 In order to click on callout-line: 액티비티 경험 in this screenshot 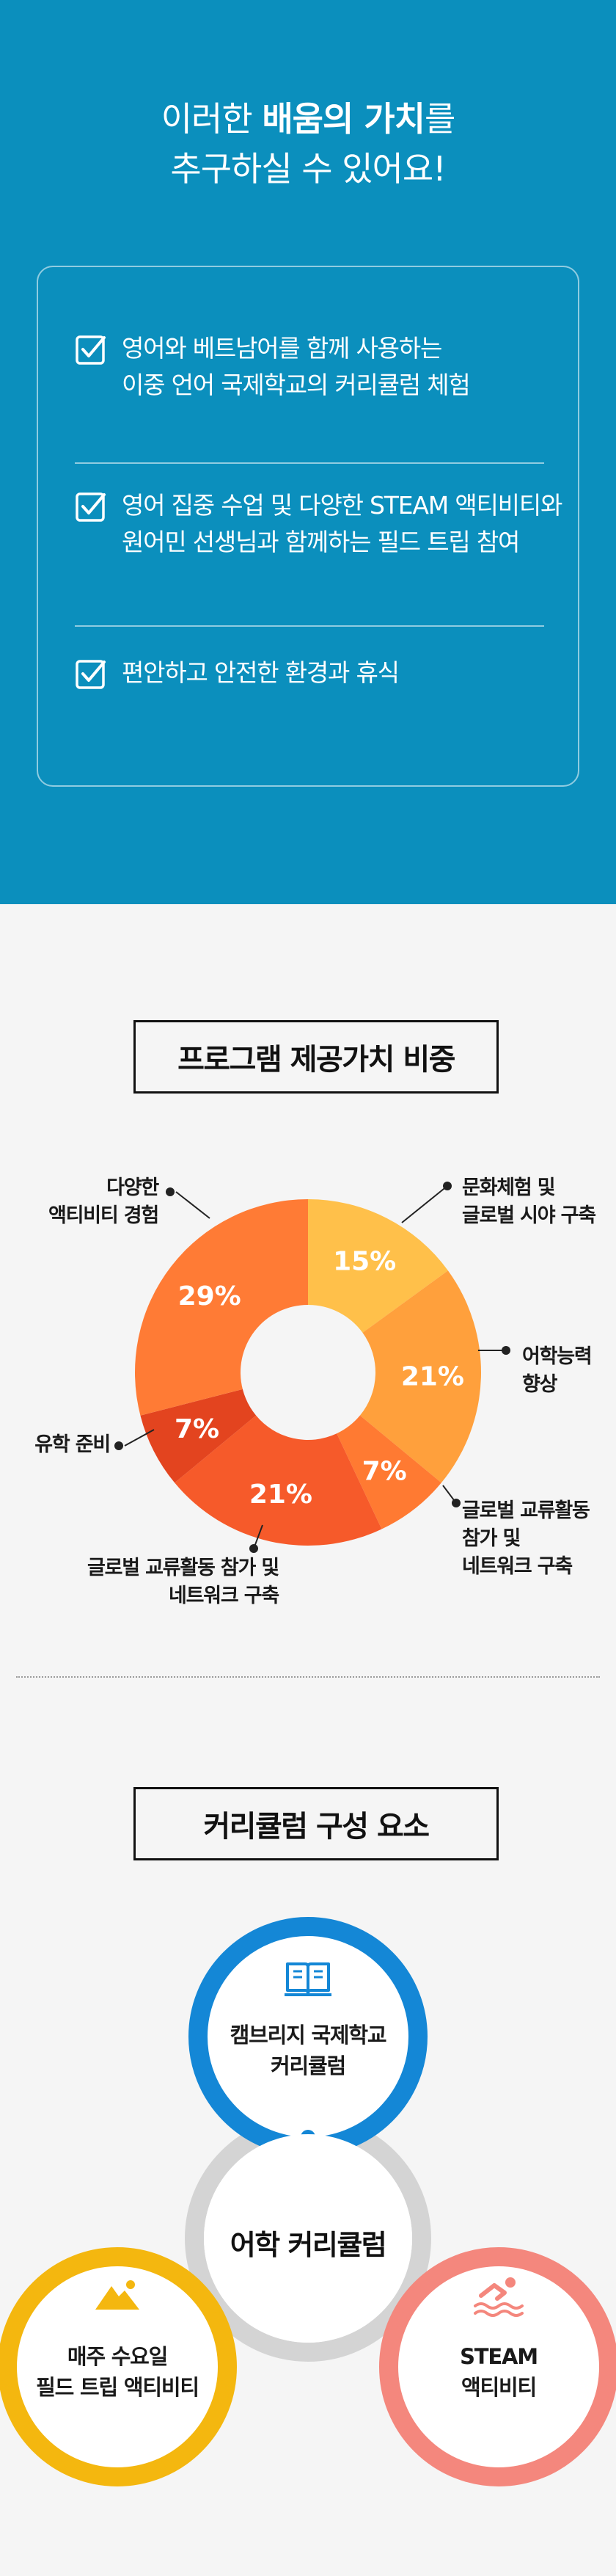, I will do `click(103, 1215)`.